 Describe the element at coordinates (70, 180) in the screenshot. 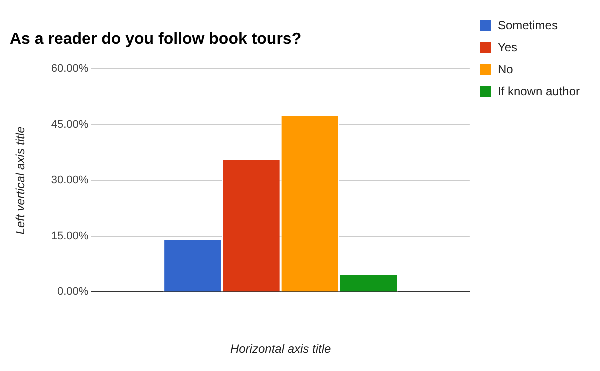

I see `y-tick-label: 30.00%` at that location.